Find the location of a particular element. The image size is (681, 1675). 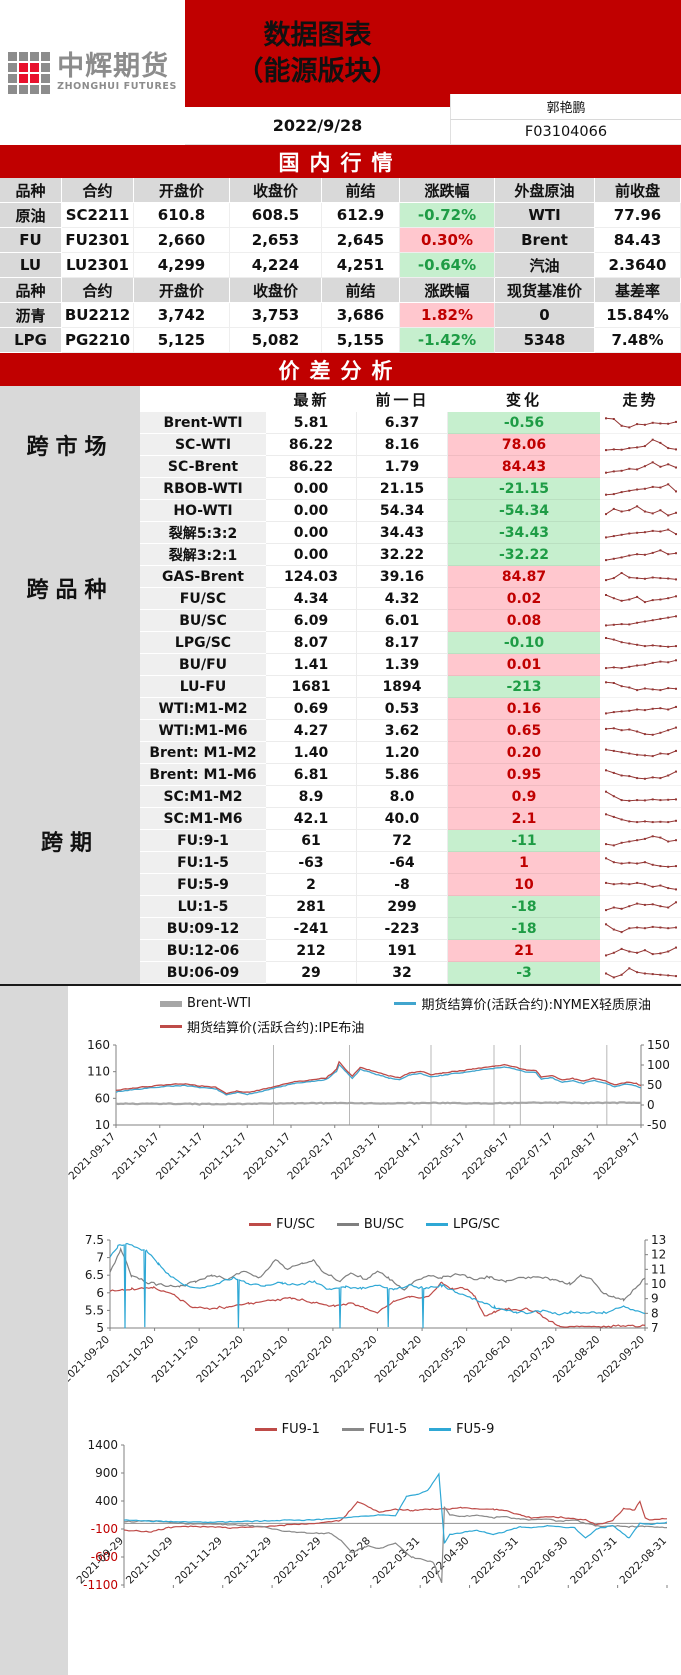

x-axis-tick-label: 2022-02-20 is located at coordinates (309, 1360).